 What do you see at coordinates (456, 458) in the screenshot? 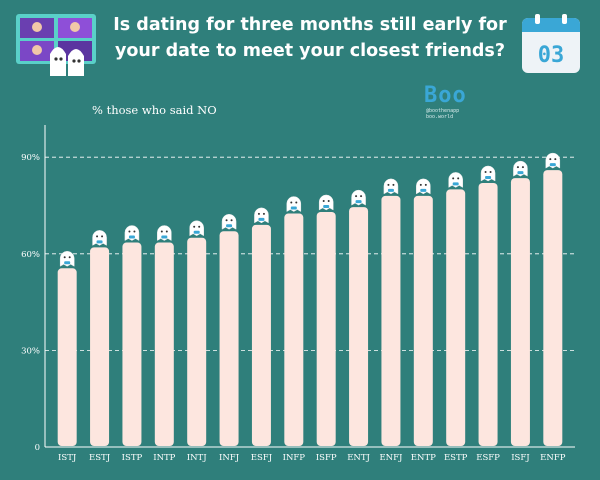
I see `x-tick-label: ESTP` at bounding box center [456, 458].